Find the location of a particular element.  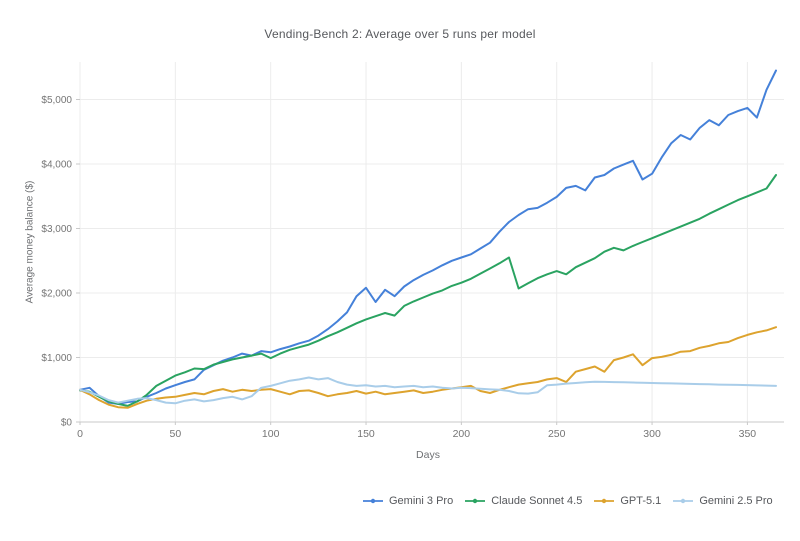

x-tick-label: 0 is located at coordinates (80, 434).